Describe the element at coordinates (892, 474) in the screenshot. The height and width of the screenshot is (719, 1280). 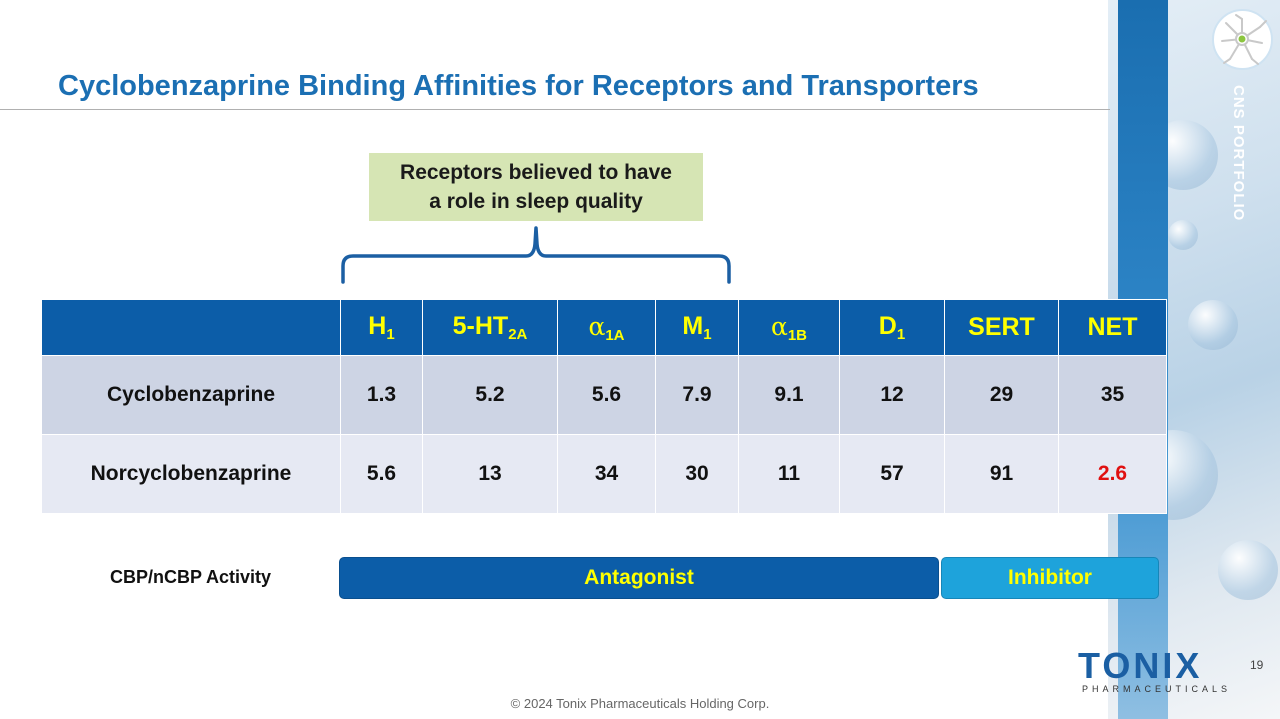
I see `affinity-value-cell: 57` at that location.